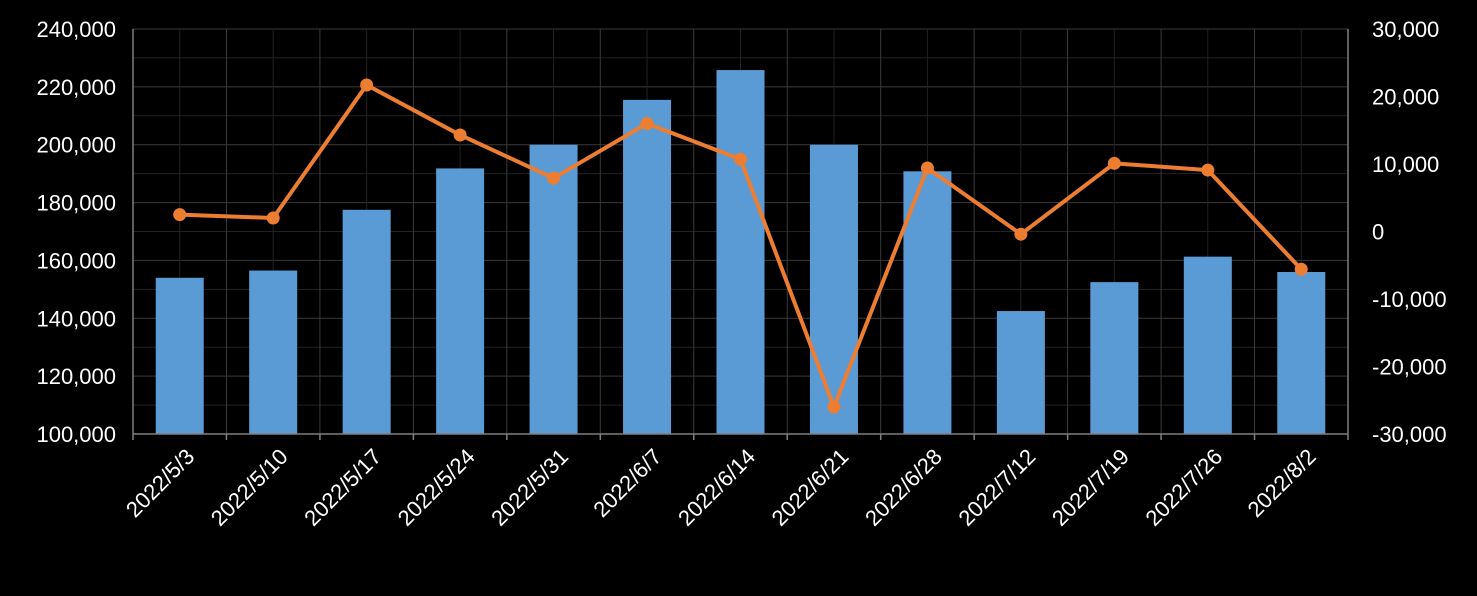  I want to click on left-tick-label: 240,000, so click(76, 29).